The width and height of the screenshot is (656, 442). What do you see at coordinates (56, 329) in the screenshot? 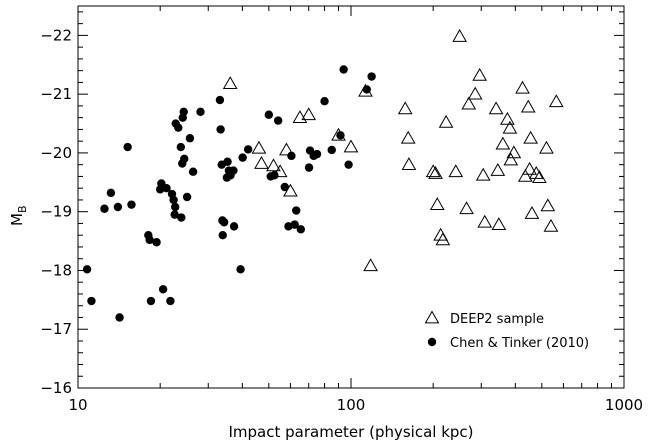
I see `y-tick-label: −17` at bounding box center [56, 329].